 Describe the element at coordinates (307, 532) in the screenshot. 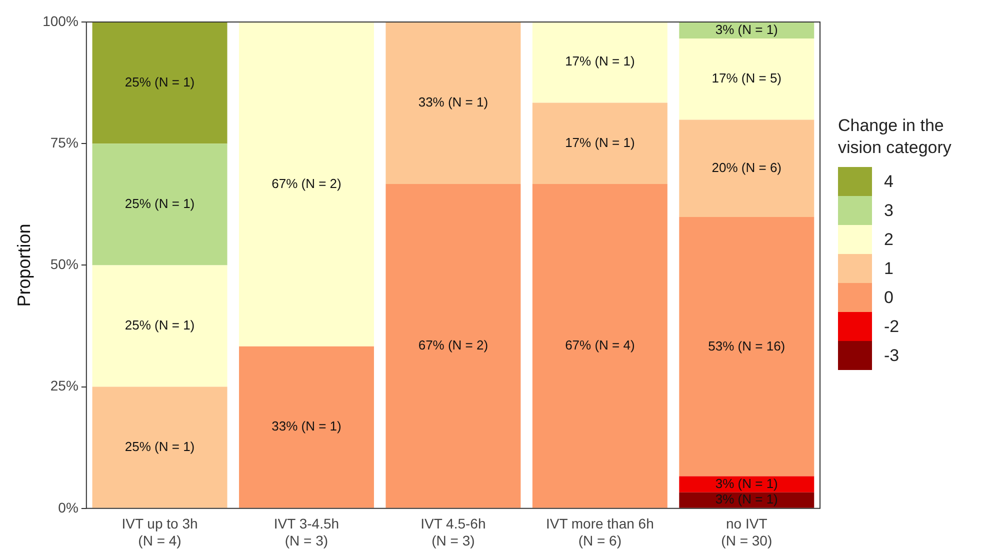

I see `x-tick-label: IVT 3-4.5h (N = 3)` at that location.